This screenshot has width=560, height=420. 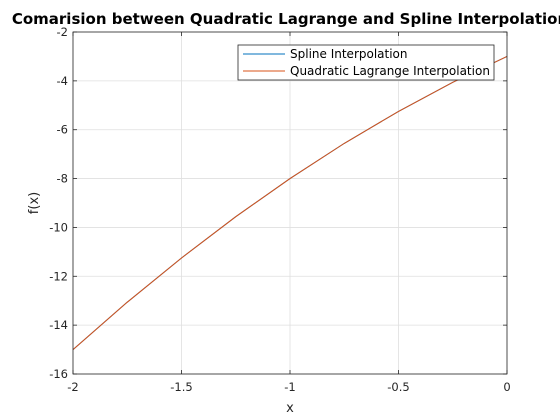 What do you see at coordinates (289, 387) in the screenshot?
I see `x-tick-label: -1` at bounding box center [289, 387].